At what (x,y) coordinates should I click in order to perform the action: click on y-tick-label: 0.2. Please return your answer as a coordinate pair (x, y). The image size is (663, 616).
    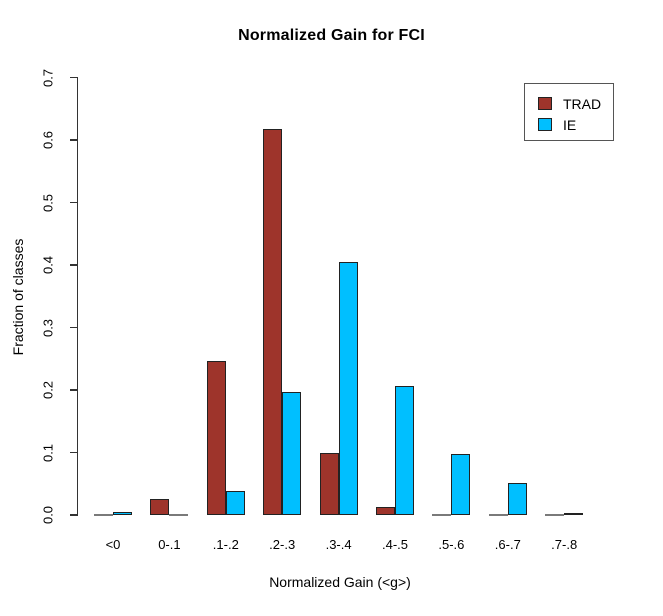
    Looking at the image, I should click on (48, 390).